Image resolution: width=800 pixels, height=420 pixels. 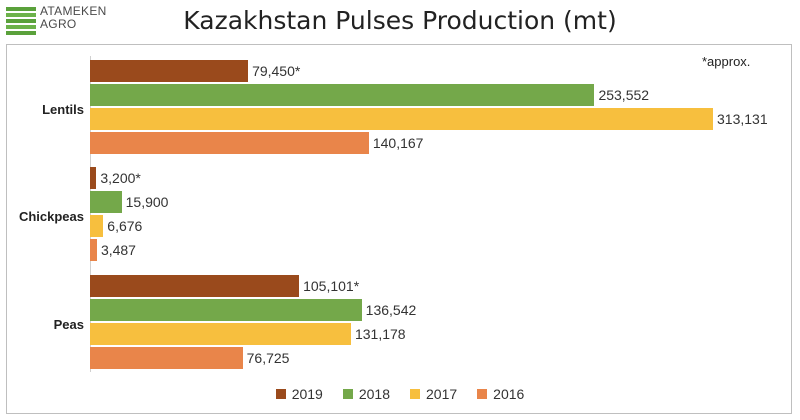 I want to click on legend-swatch-2017, so click(x=415, y=394).